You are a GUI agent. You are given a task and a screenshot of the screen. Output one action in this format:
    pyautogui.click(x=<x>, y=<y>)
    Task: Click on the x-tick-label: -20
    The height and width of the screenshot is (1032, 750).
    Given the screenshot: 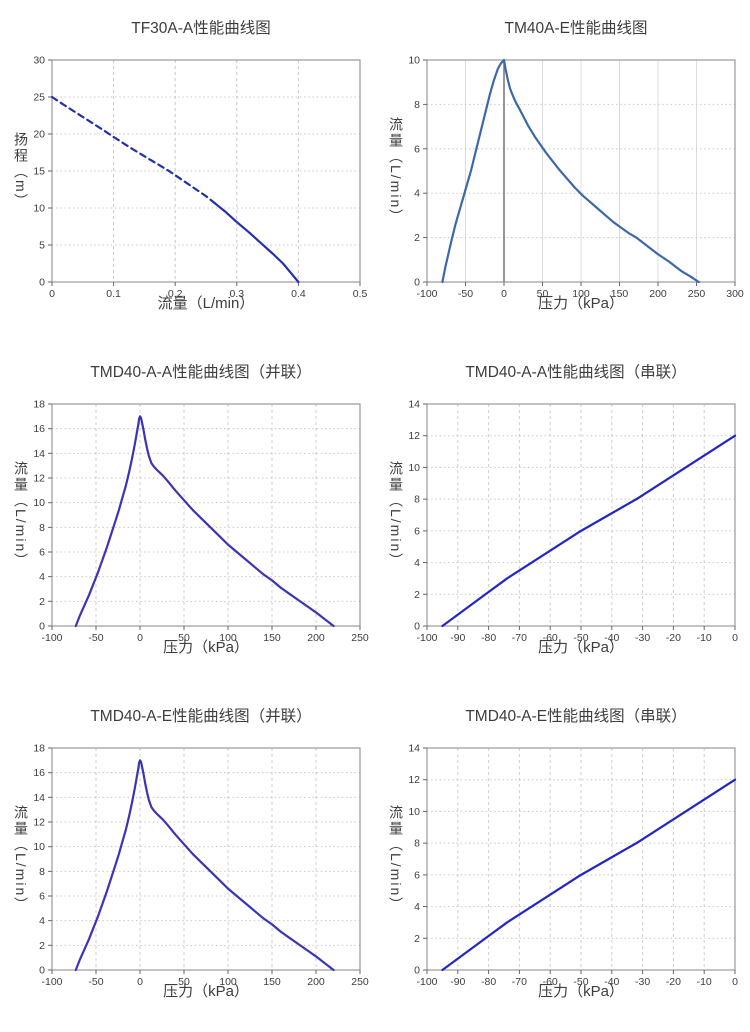 What is the action you would take?
    pyautogui.click(x=673, y=982)
    